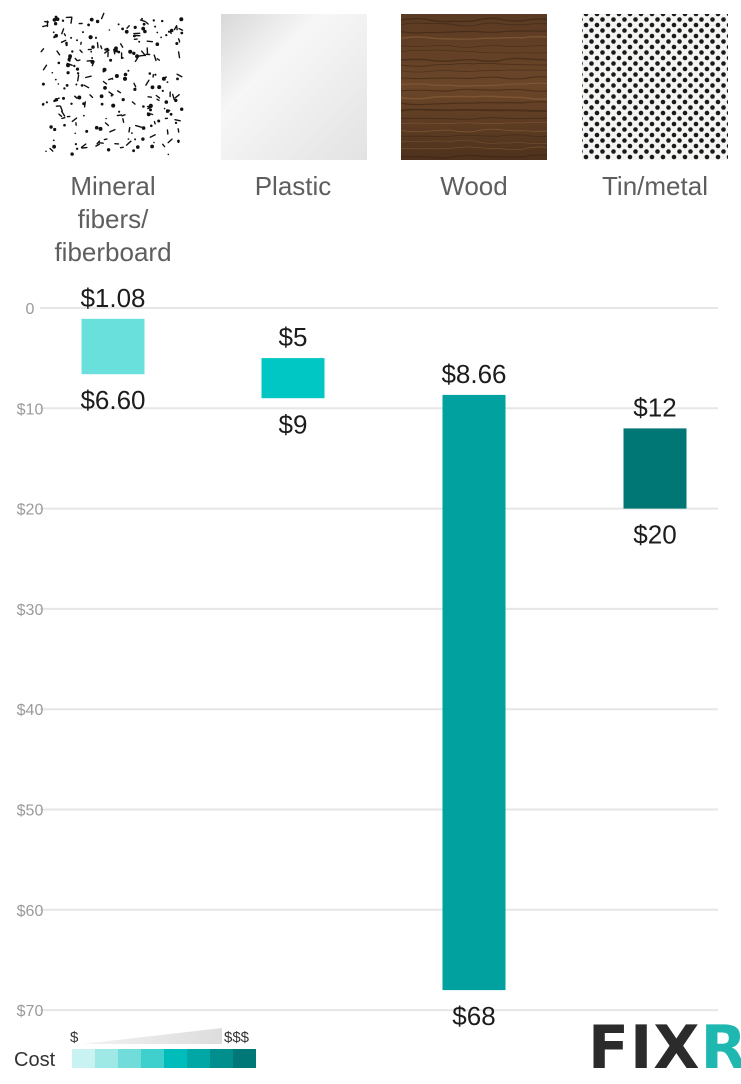 The image size is (741, 1084). What do you see at coordinates (112, 400) in the screenshot?
I see `range-high-label: $6.60` at bounding box center [112, 400].